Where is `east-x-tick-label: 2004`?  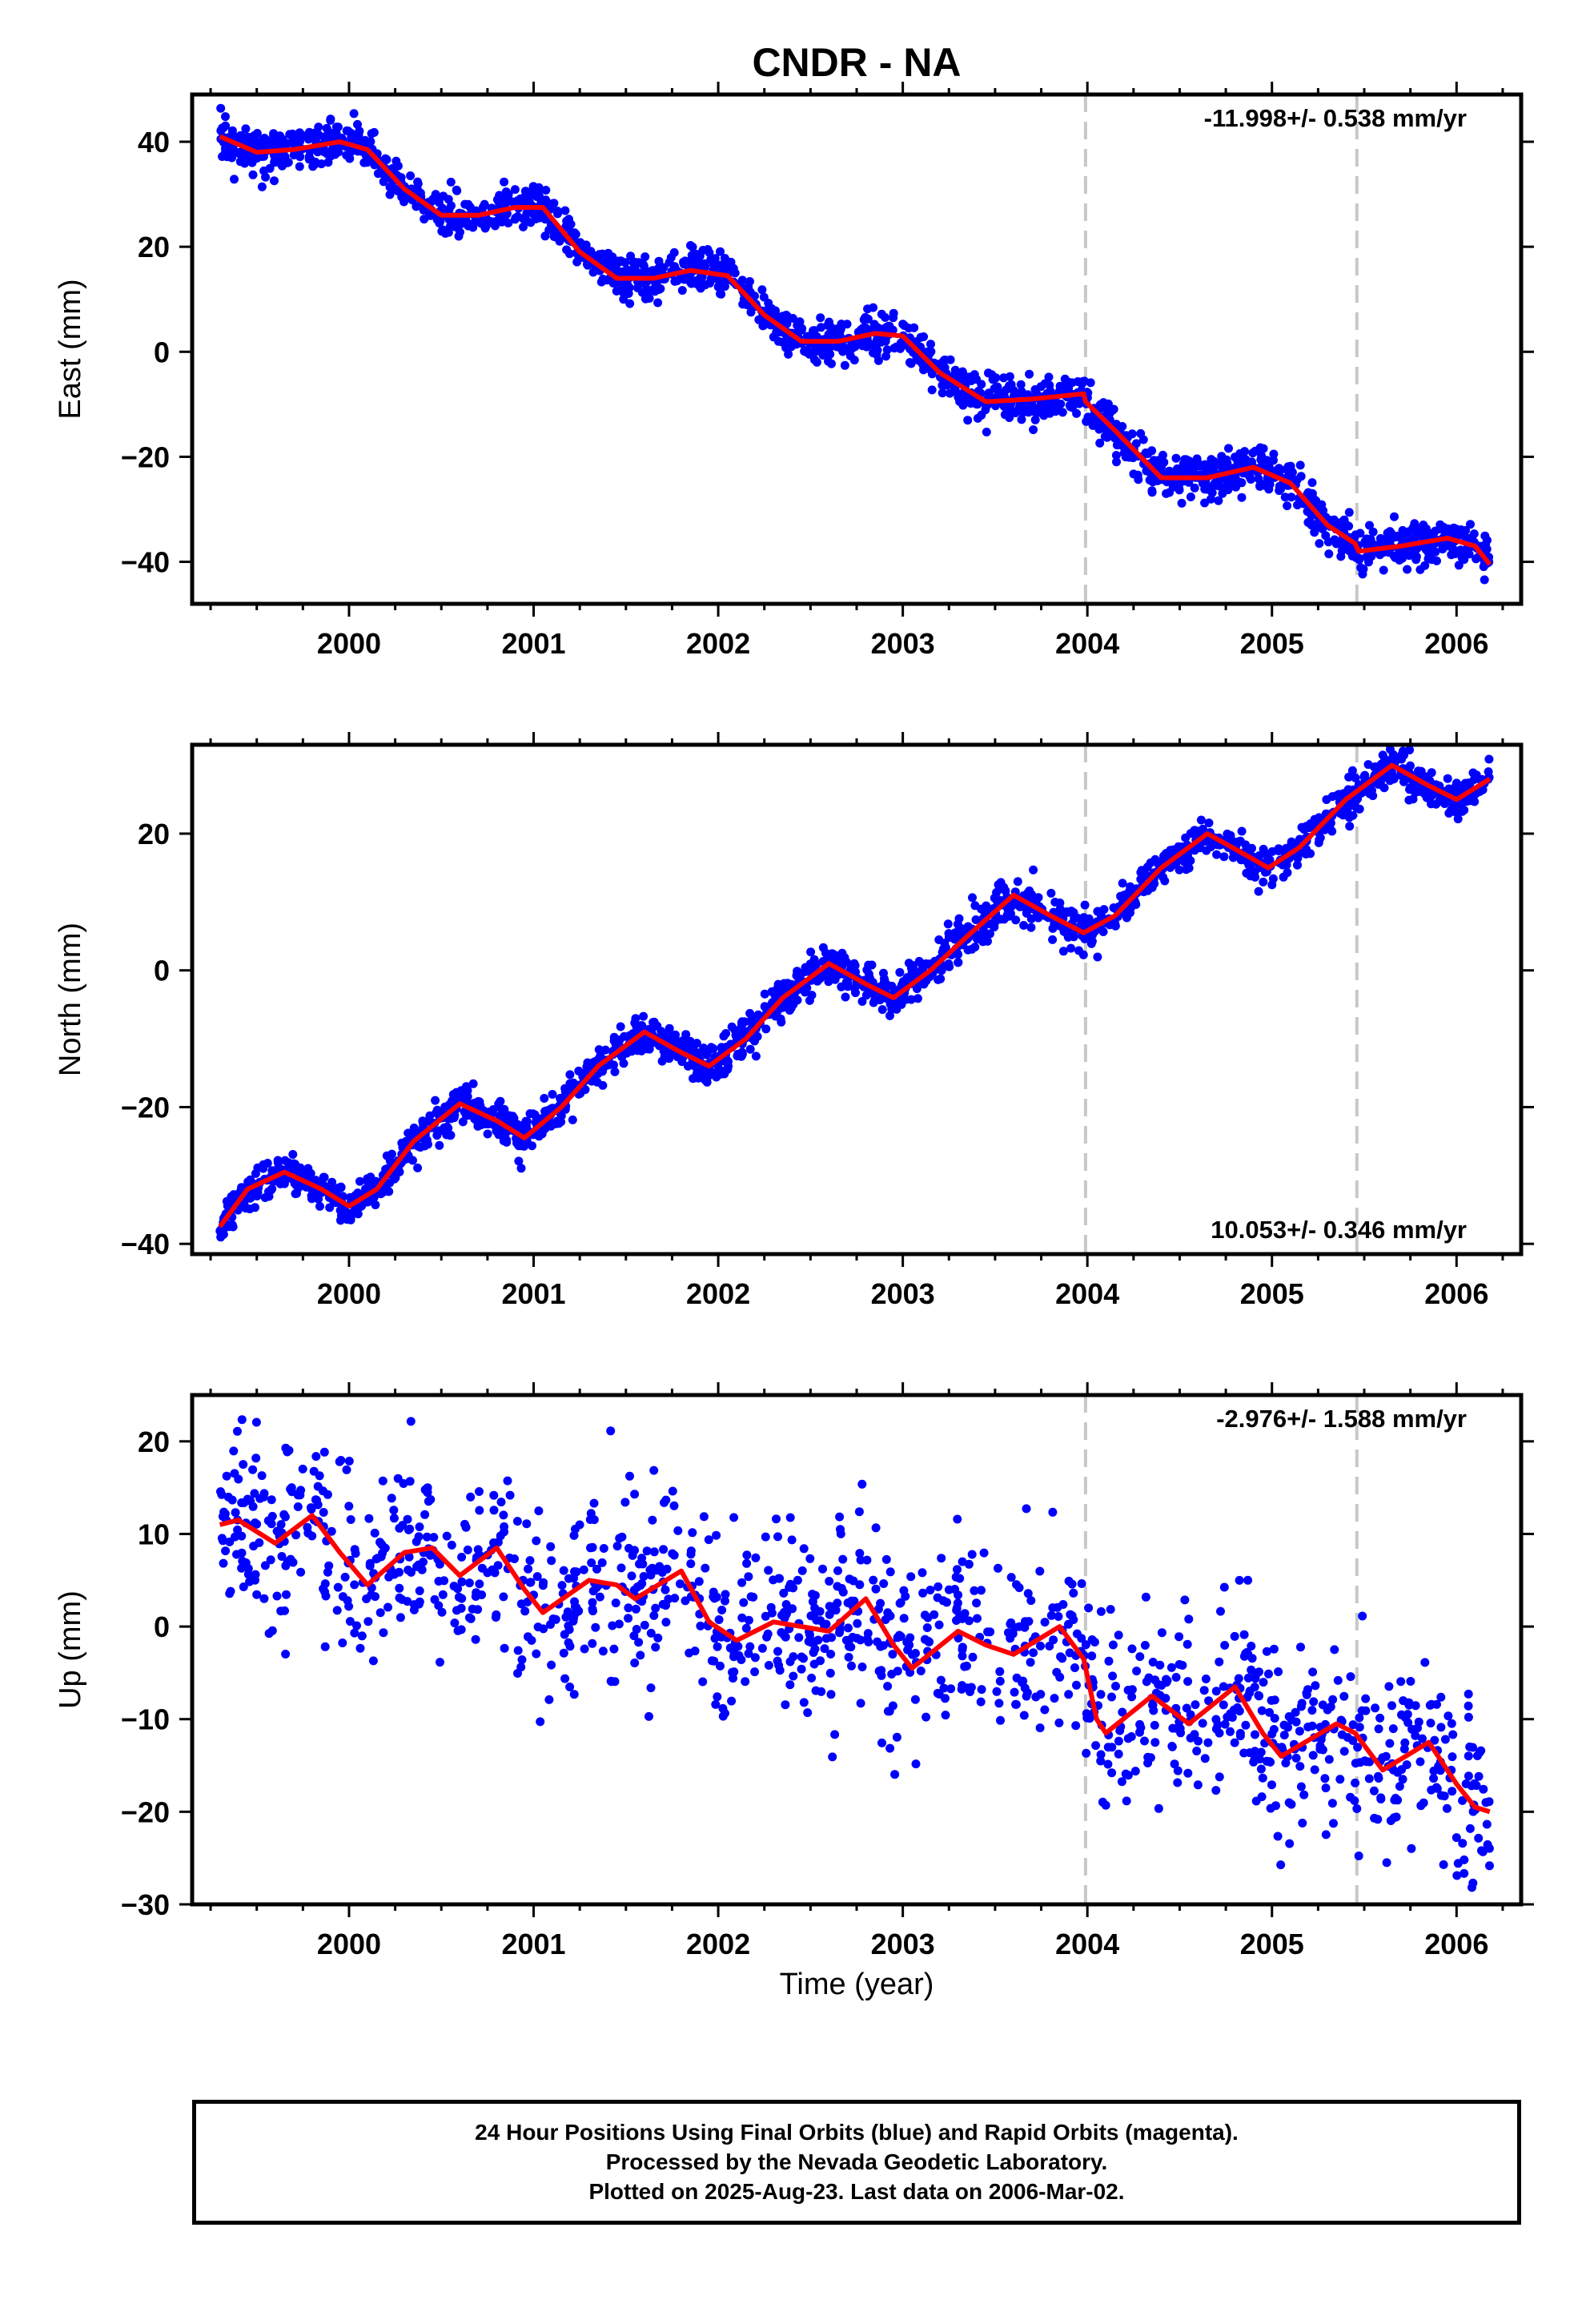
east-x-tick-label: 2004 is located at coordinates (1087, 644).